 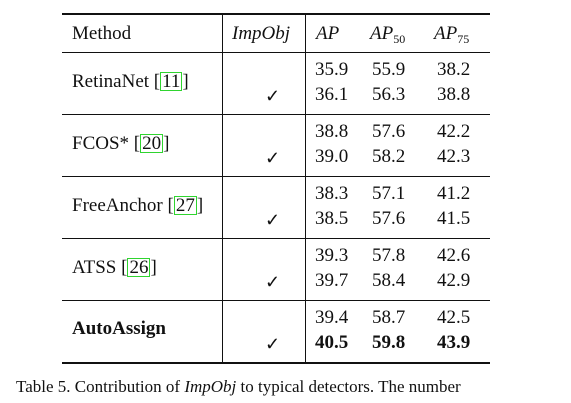 What do you see at coordinates (463, 39) in the screenshot?
I see `header-ap75-sub: 75` at bounding box center [463, 39].